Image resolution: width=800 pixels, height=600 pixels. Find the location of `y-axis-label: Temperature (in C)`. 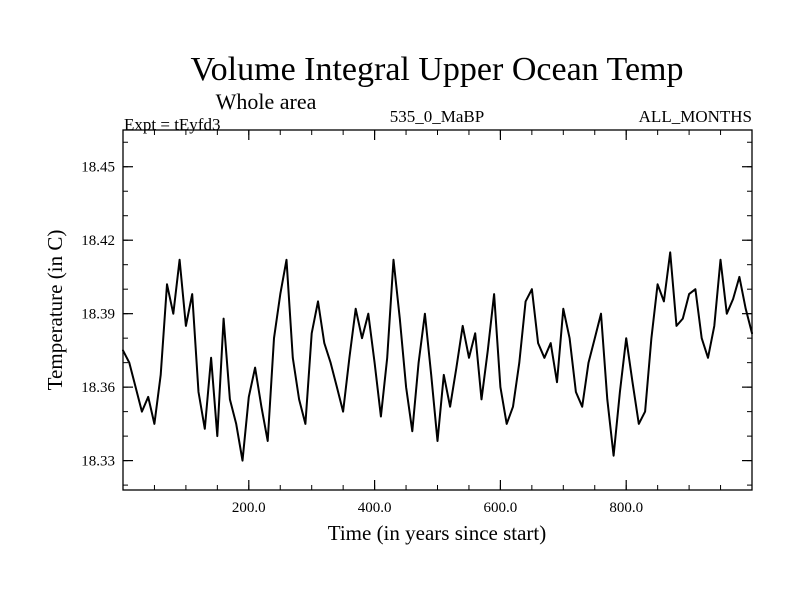

y-axis-label: Temperature (in C) is located at coordinates (55, 310).